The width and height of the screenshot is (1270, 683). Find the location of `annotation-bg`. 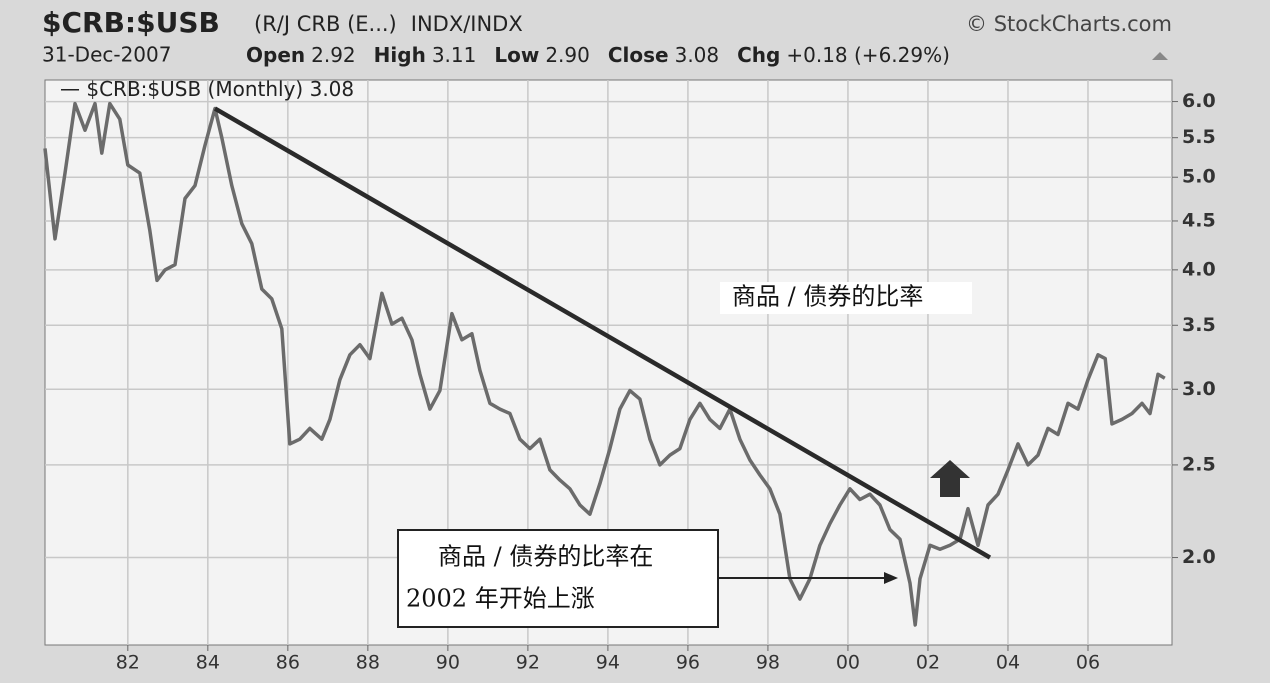

annotation-bg is located at coordinates (846, 298).